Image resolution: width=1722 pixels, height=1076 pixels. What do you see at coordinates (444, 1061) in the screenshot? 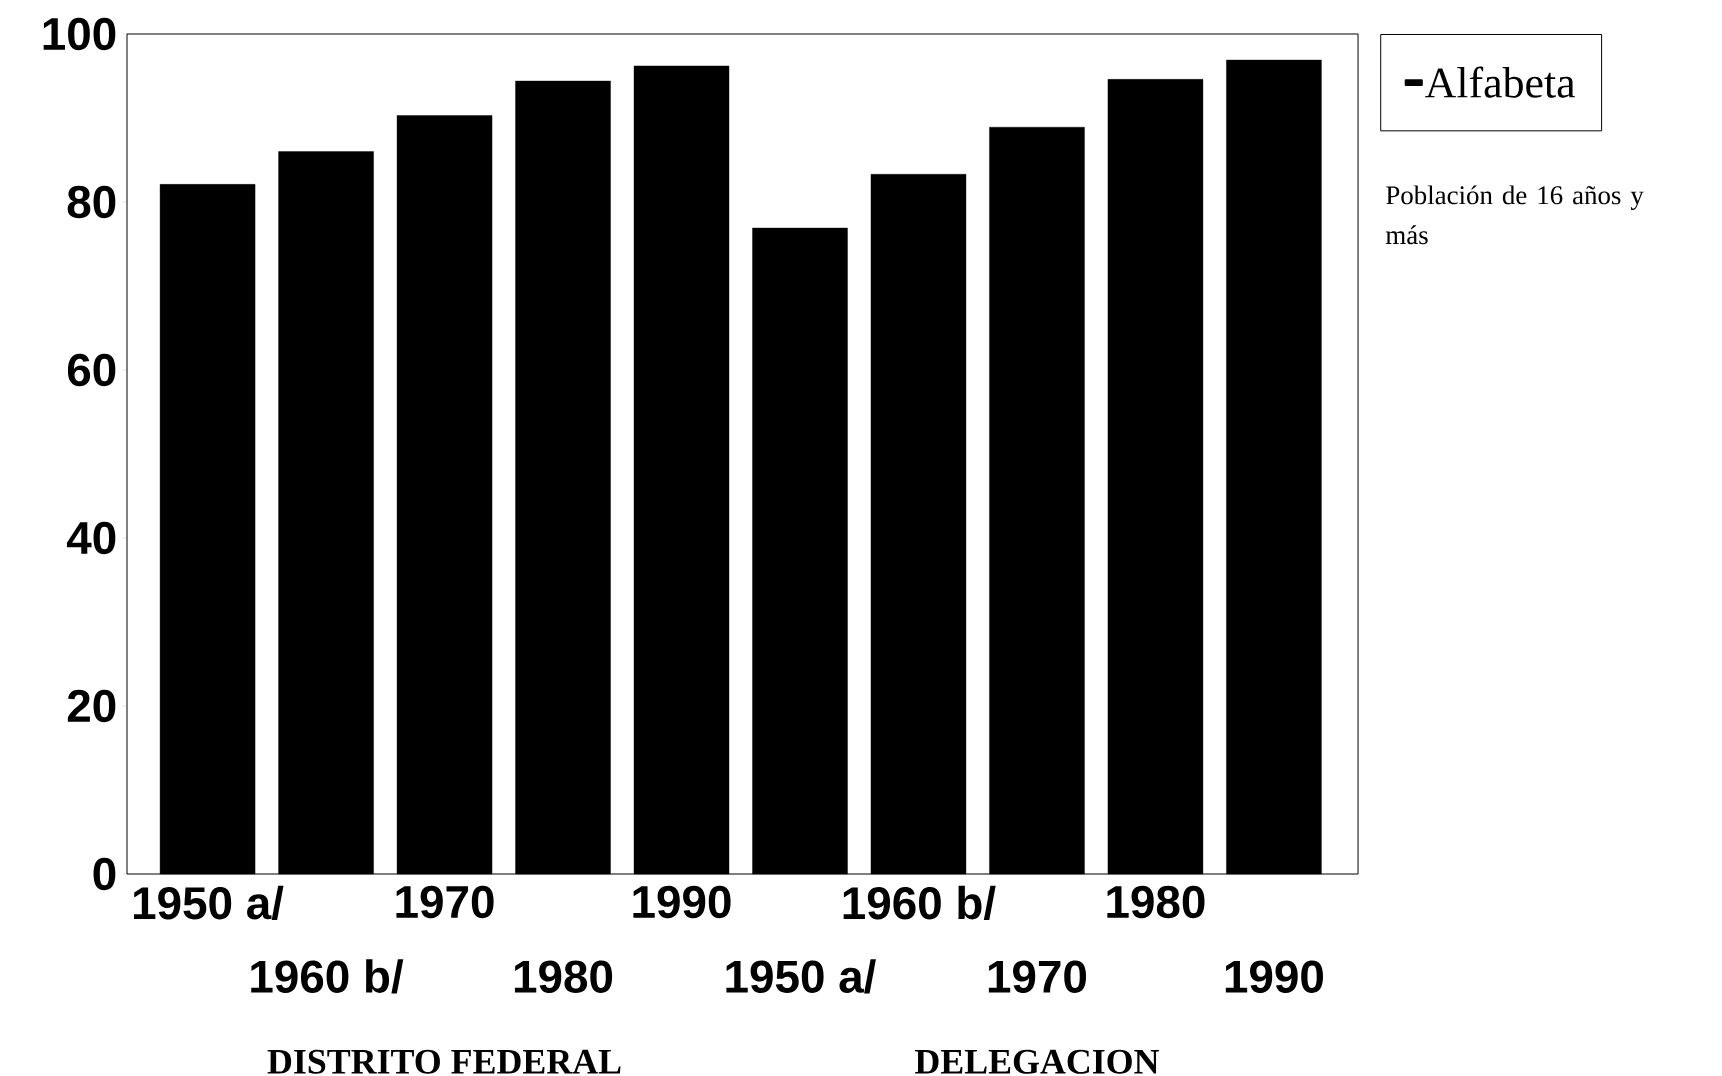
I see `text: DISTRITO FEDERAL` at bounding box center [444, 1061].